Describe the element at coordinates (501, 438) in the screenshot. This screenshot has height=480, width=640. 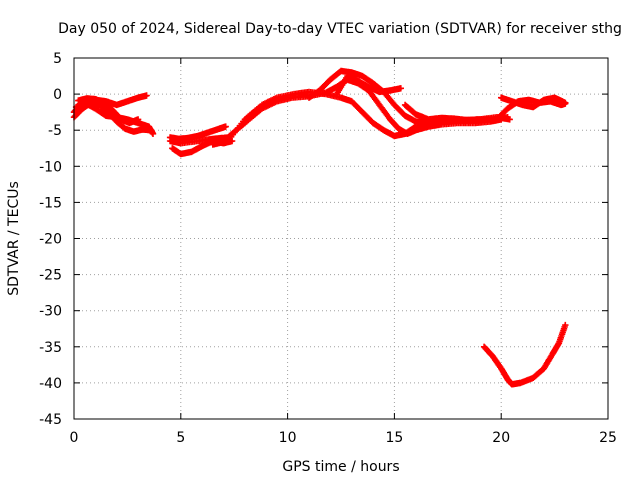
I see `x-tick-label: 20` at that location.